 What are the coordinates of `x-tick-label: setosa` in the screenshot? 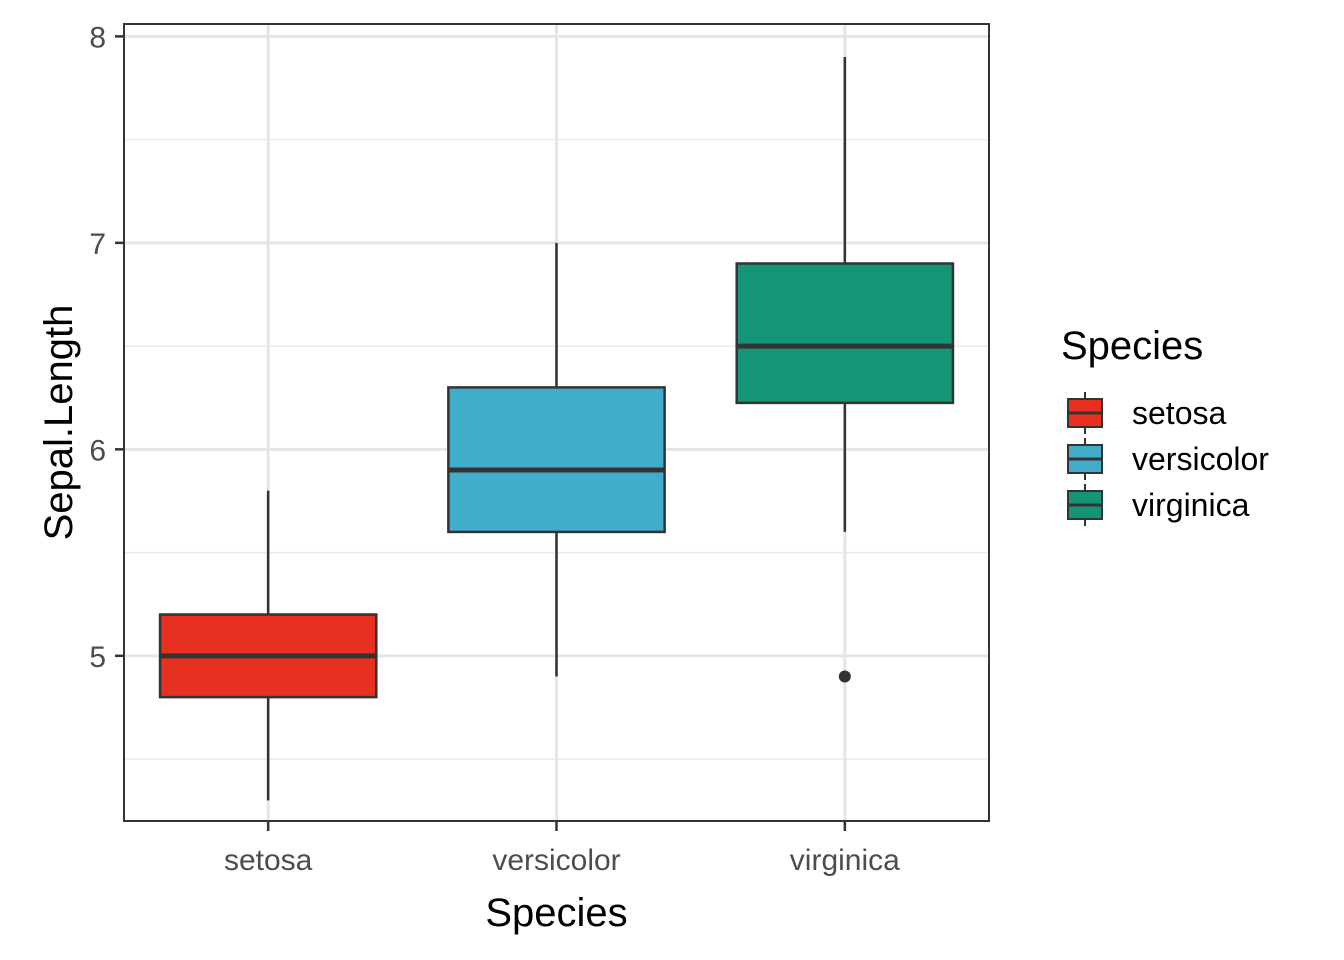 It's located at (268, 860).